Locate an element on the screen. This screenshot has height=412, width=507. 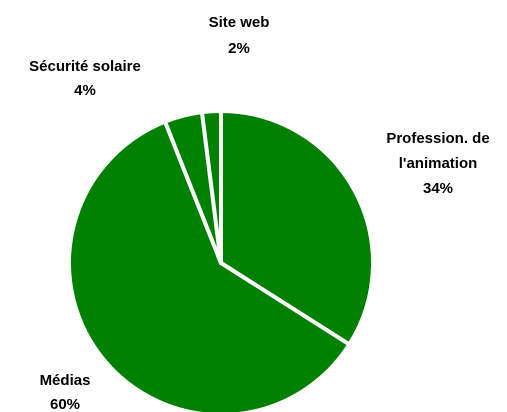
slice-value-label: 4% is located at coordinates (85, 90).